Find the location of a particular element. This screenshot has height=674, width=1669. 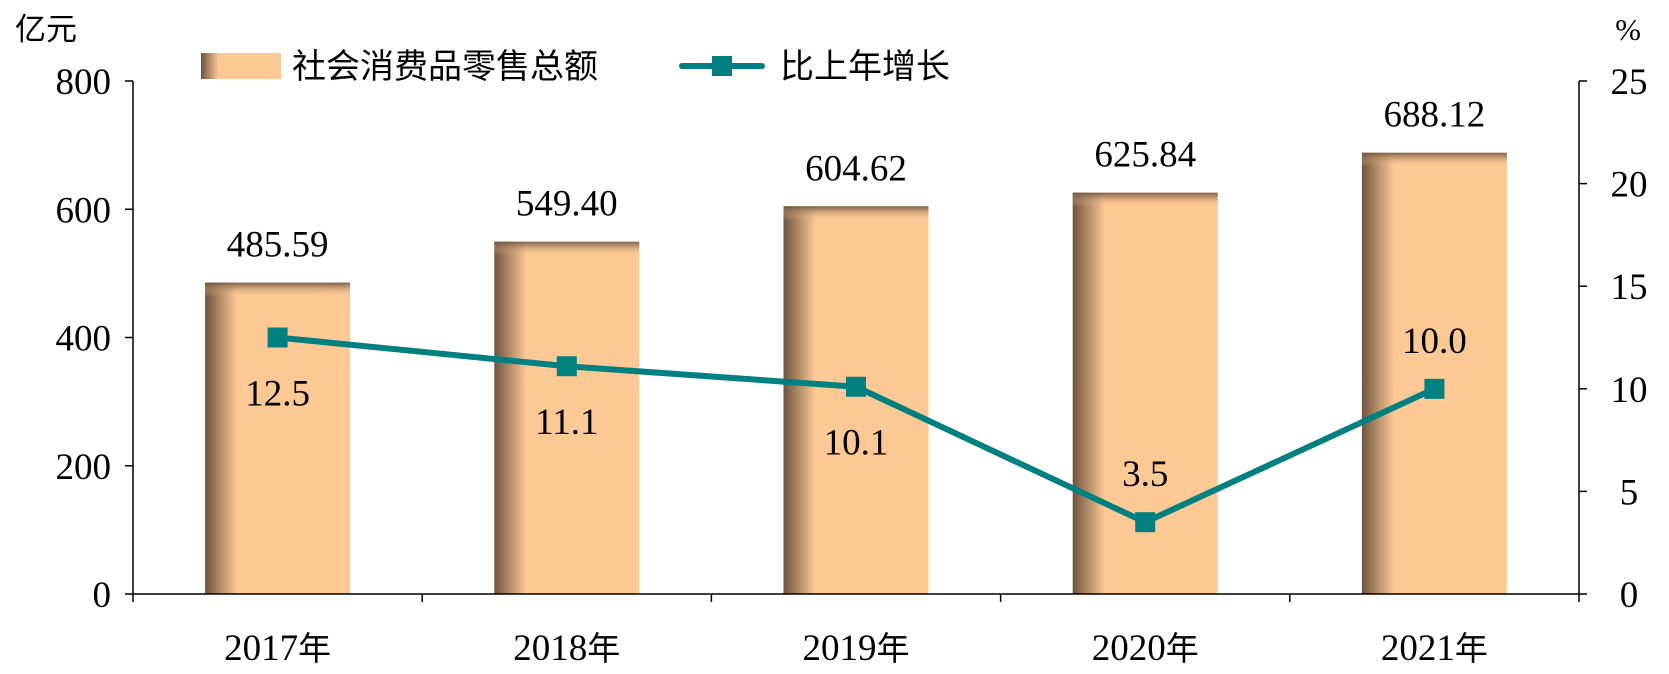

y-left-tick-label: 800 is located at coordinates (84, 82).